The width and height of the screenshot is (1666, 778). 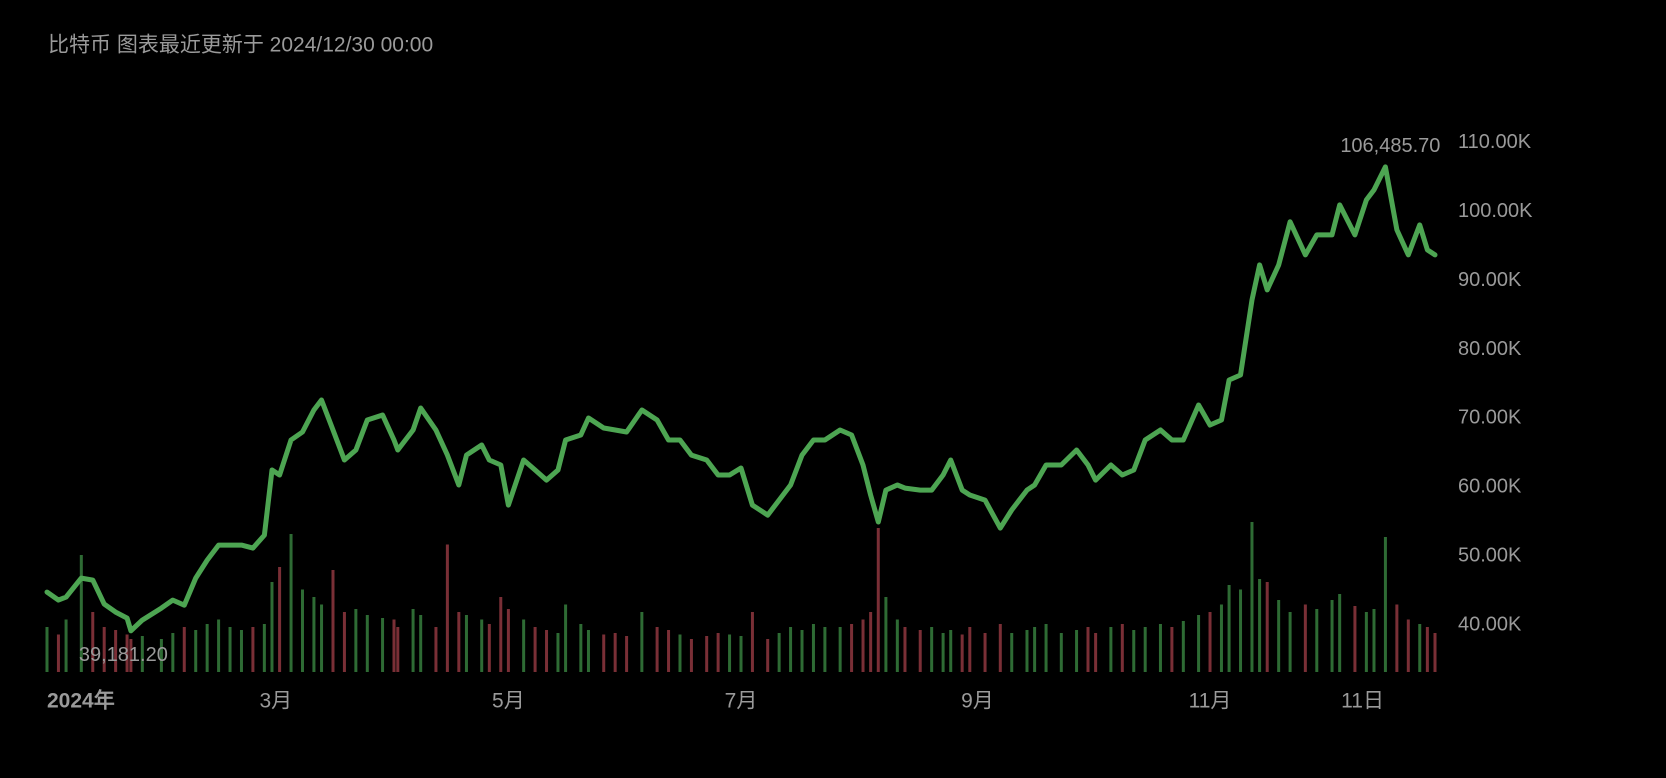 What do you see at coordinates (275, 701) in the screenshot?
I see `x-tick-label: 3月` at bounding box center [275, 701].